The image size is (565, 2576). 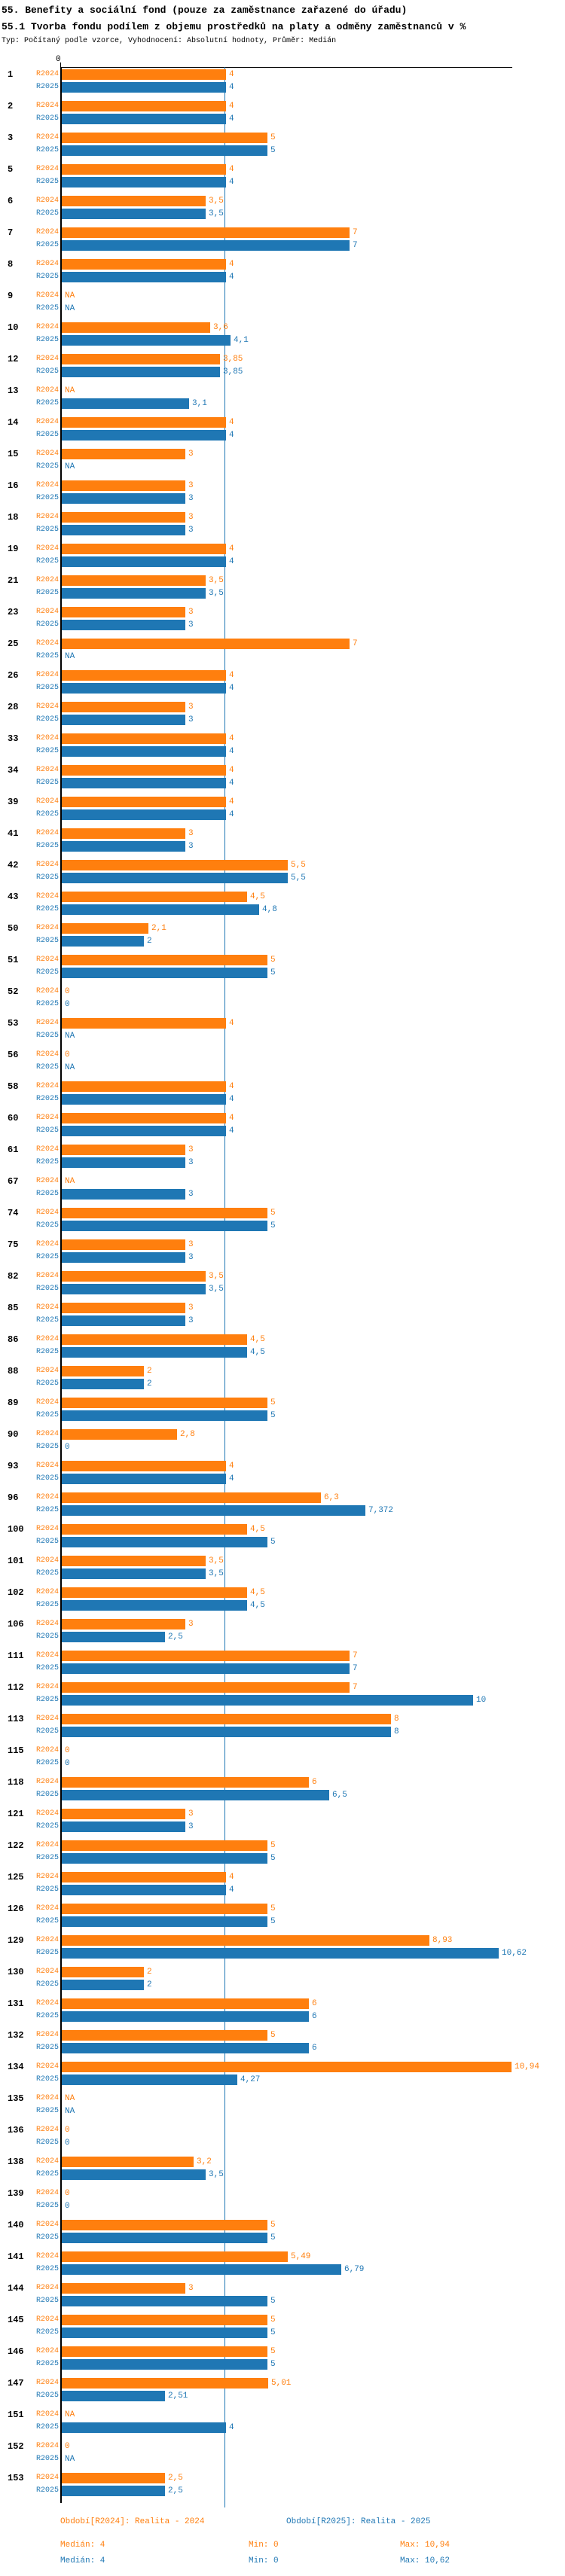 I want to click on bar-value-r2025: 6,5, so click(x=339, y=1795).